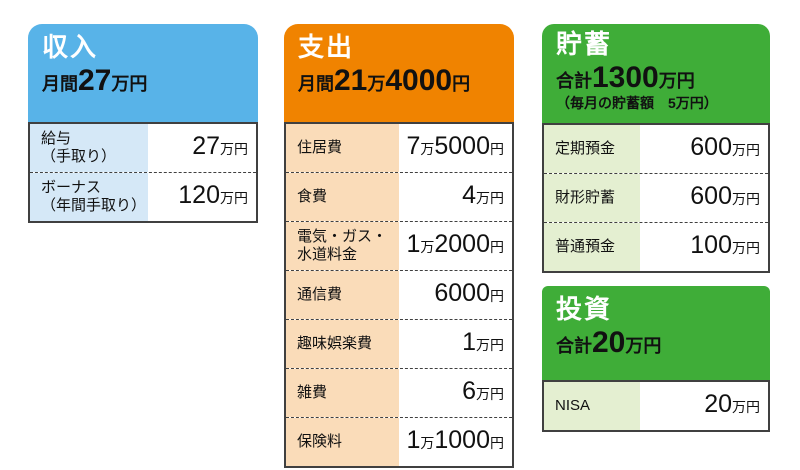 The image size is (800, 470). What do you see at coordinates (469, 195) in the screenshot?
I see `amount-number: 4` at bounding box center [469, 195].